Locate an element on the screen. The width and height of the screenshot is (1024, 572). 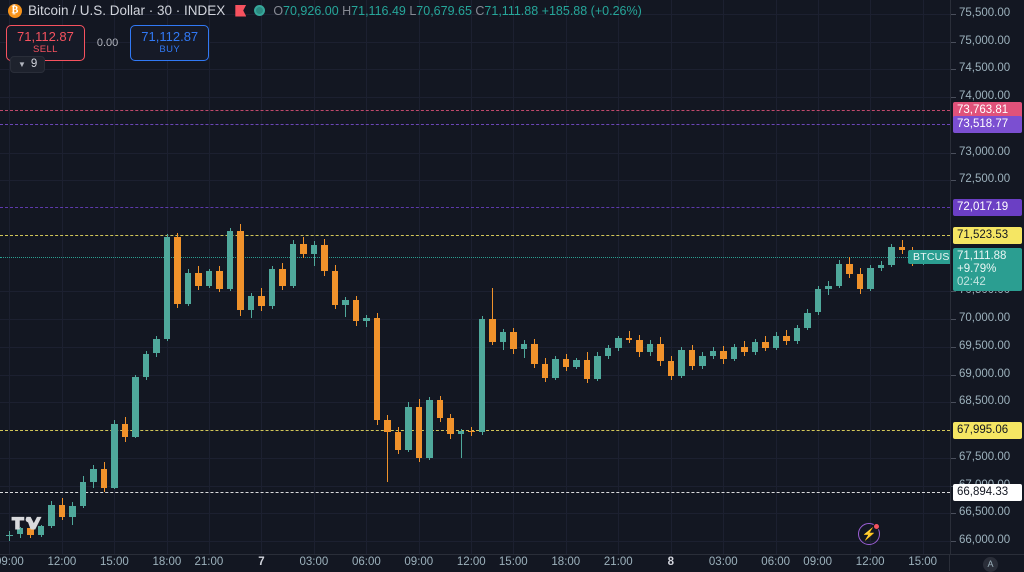
price-tick-label: 74,500.00 is located at coordinates (985, 68).